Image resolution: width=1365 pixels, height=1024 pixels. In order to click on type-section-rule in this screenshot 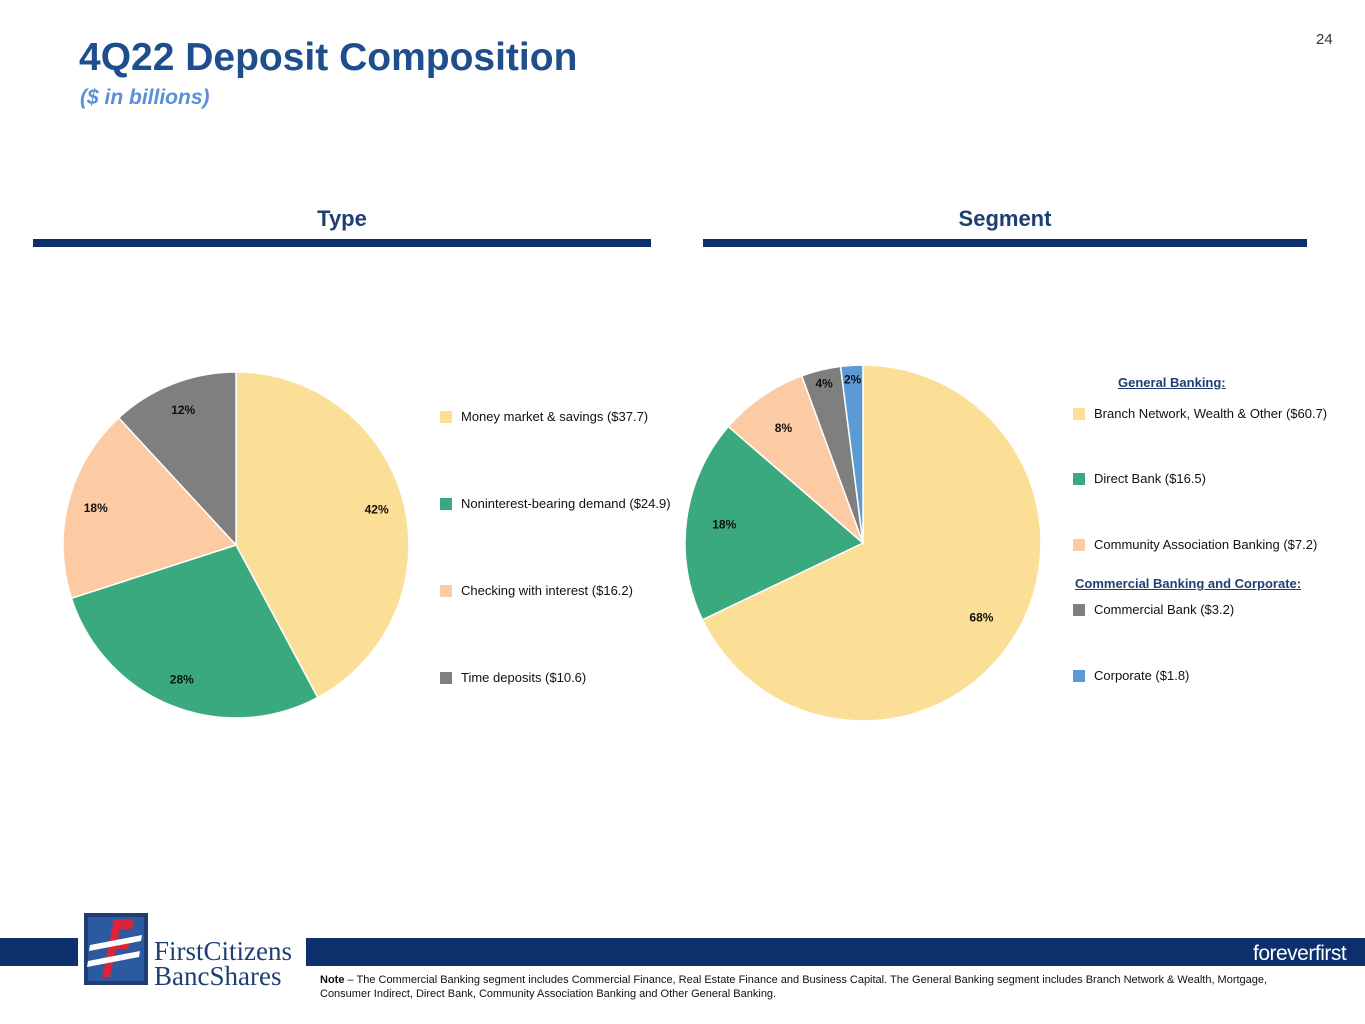, I will do `click(342, 243)`.